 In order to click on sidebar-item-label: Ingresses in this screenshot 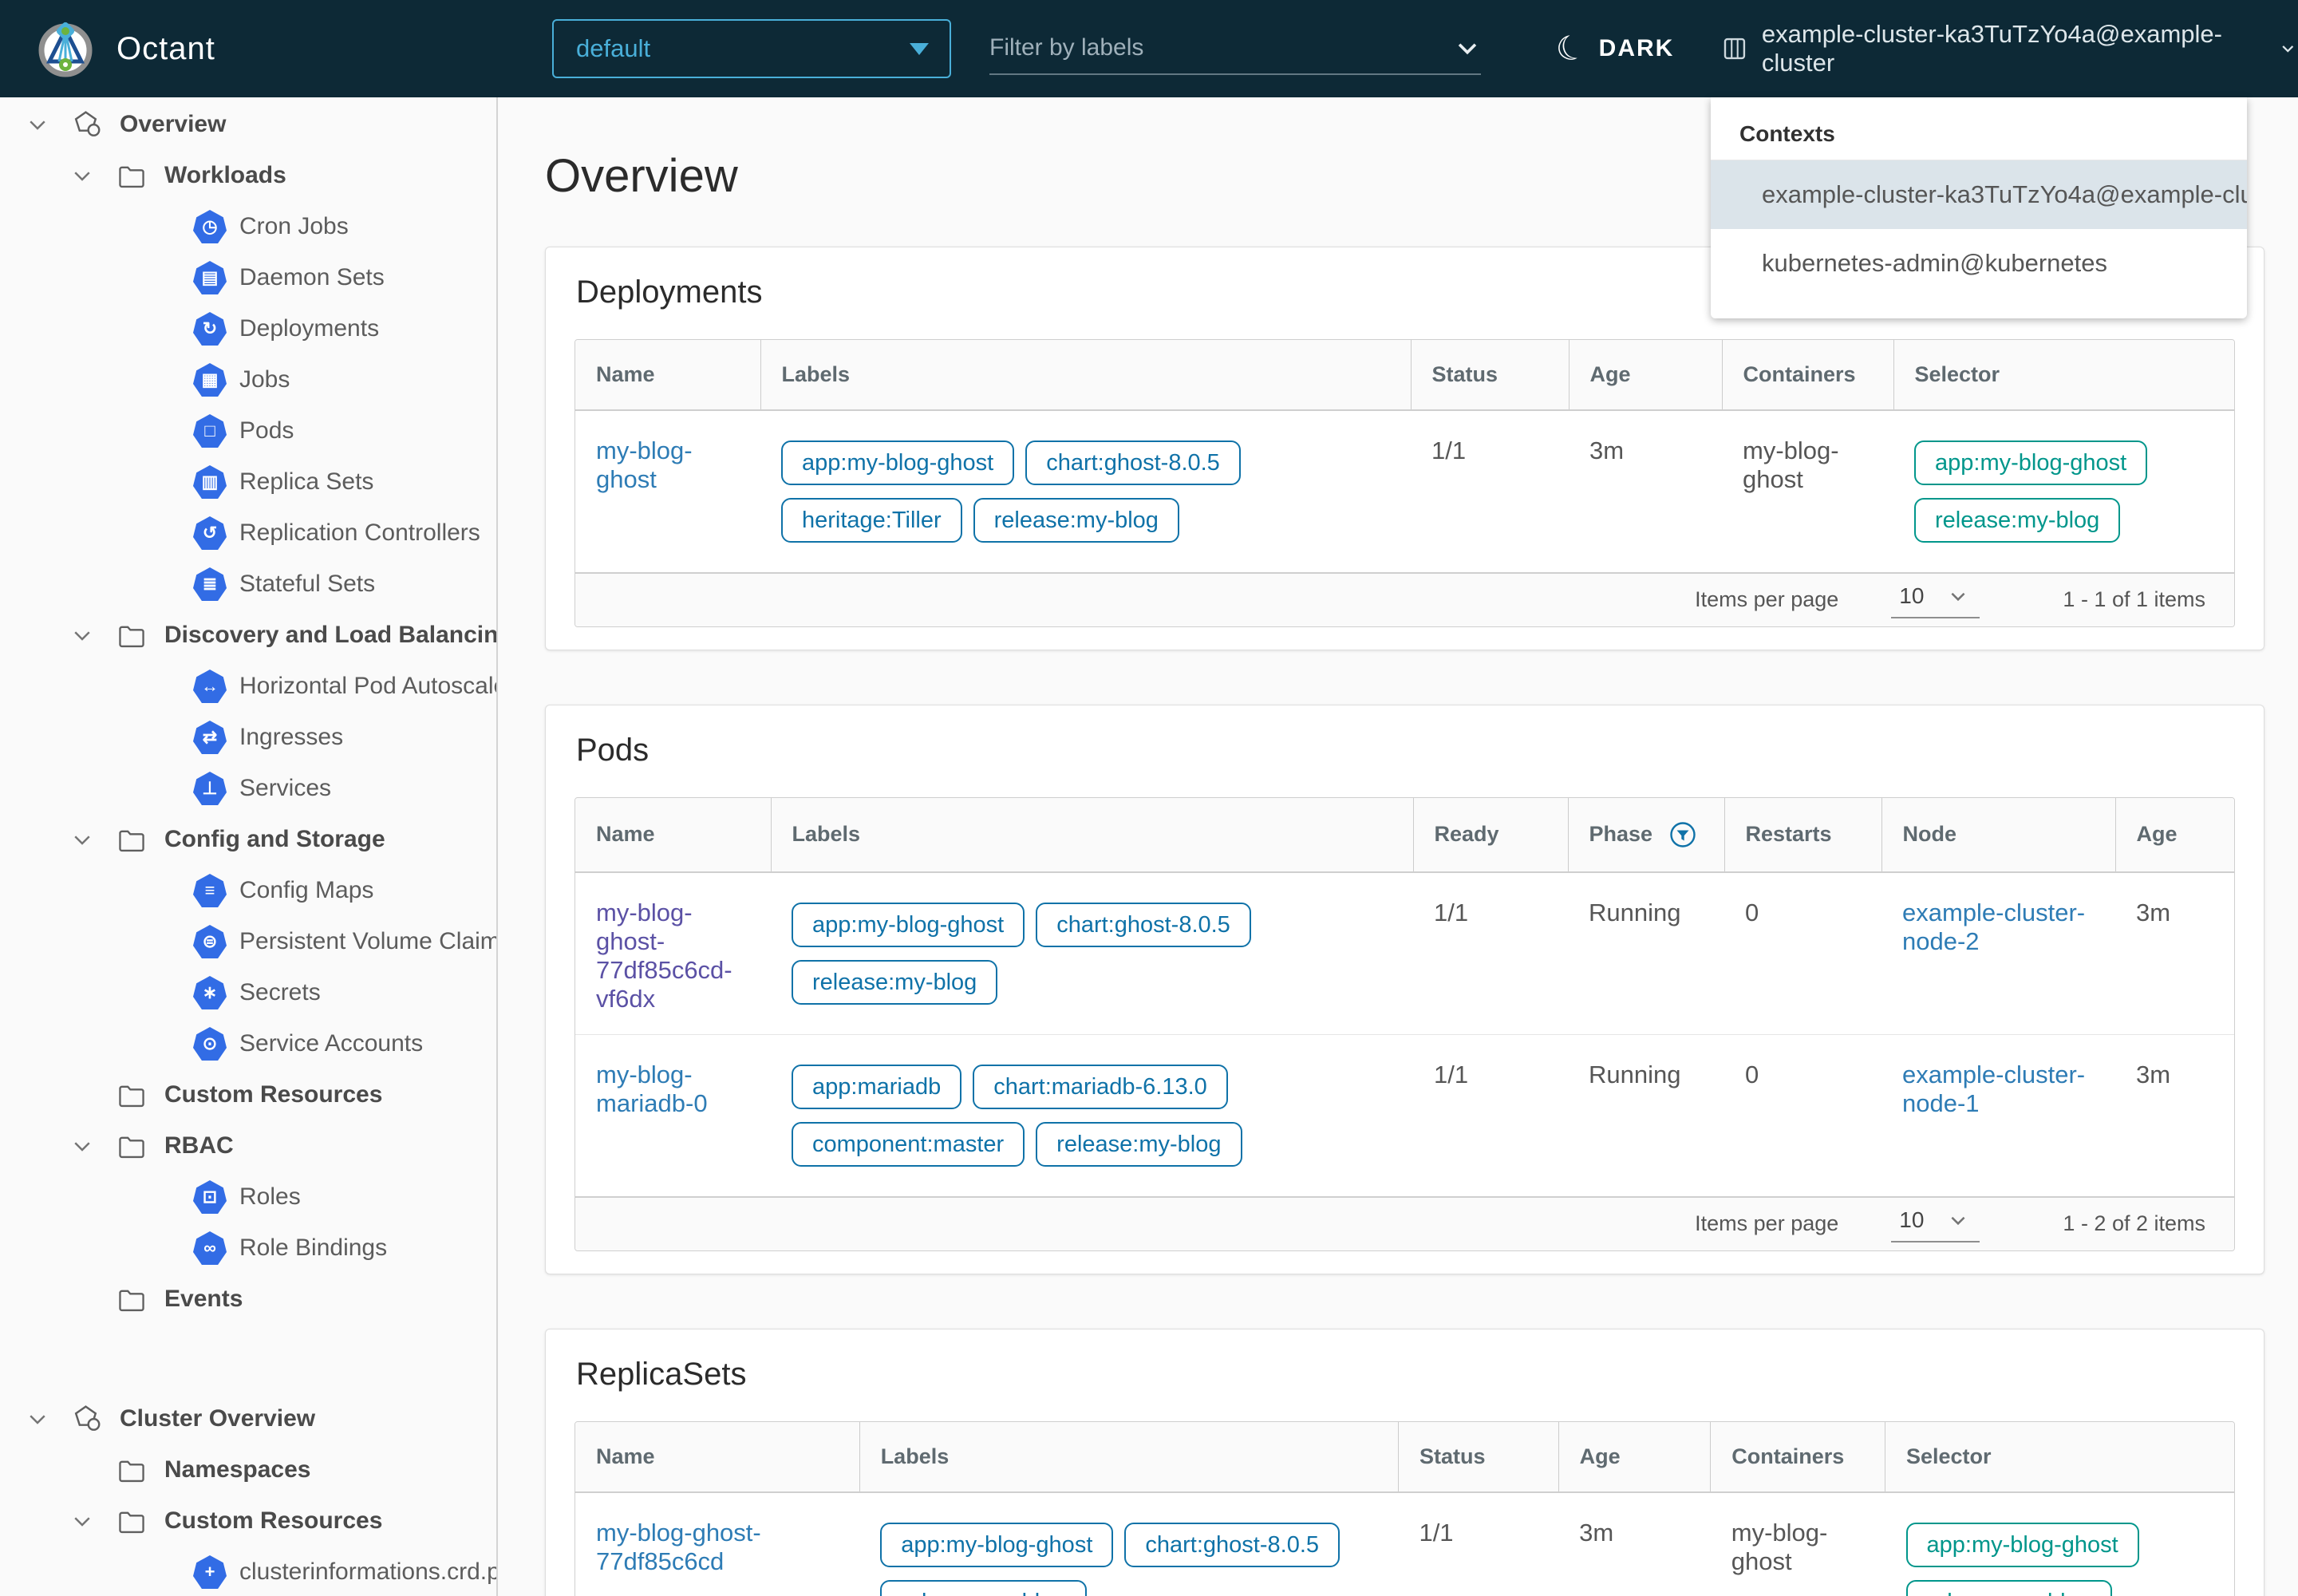, I will do `click(291, 737)`.